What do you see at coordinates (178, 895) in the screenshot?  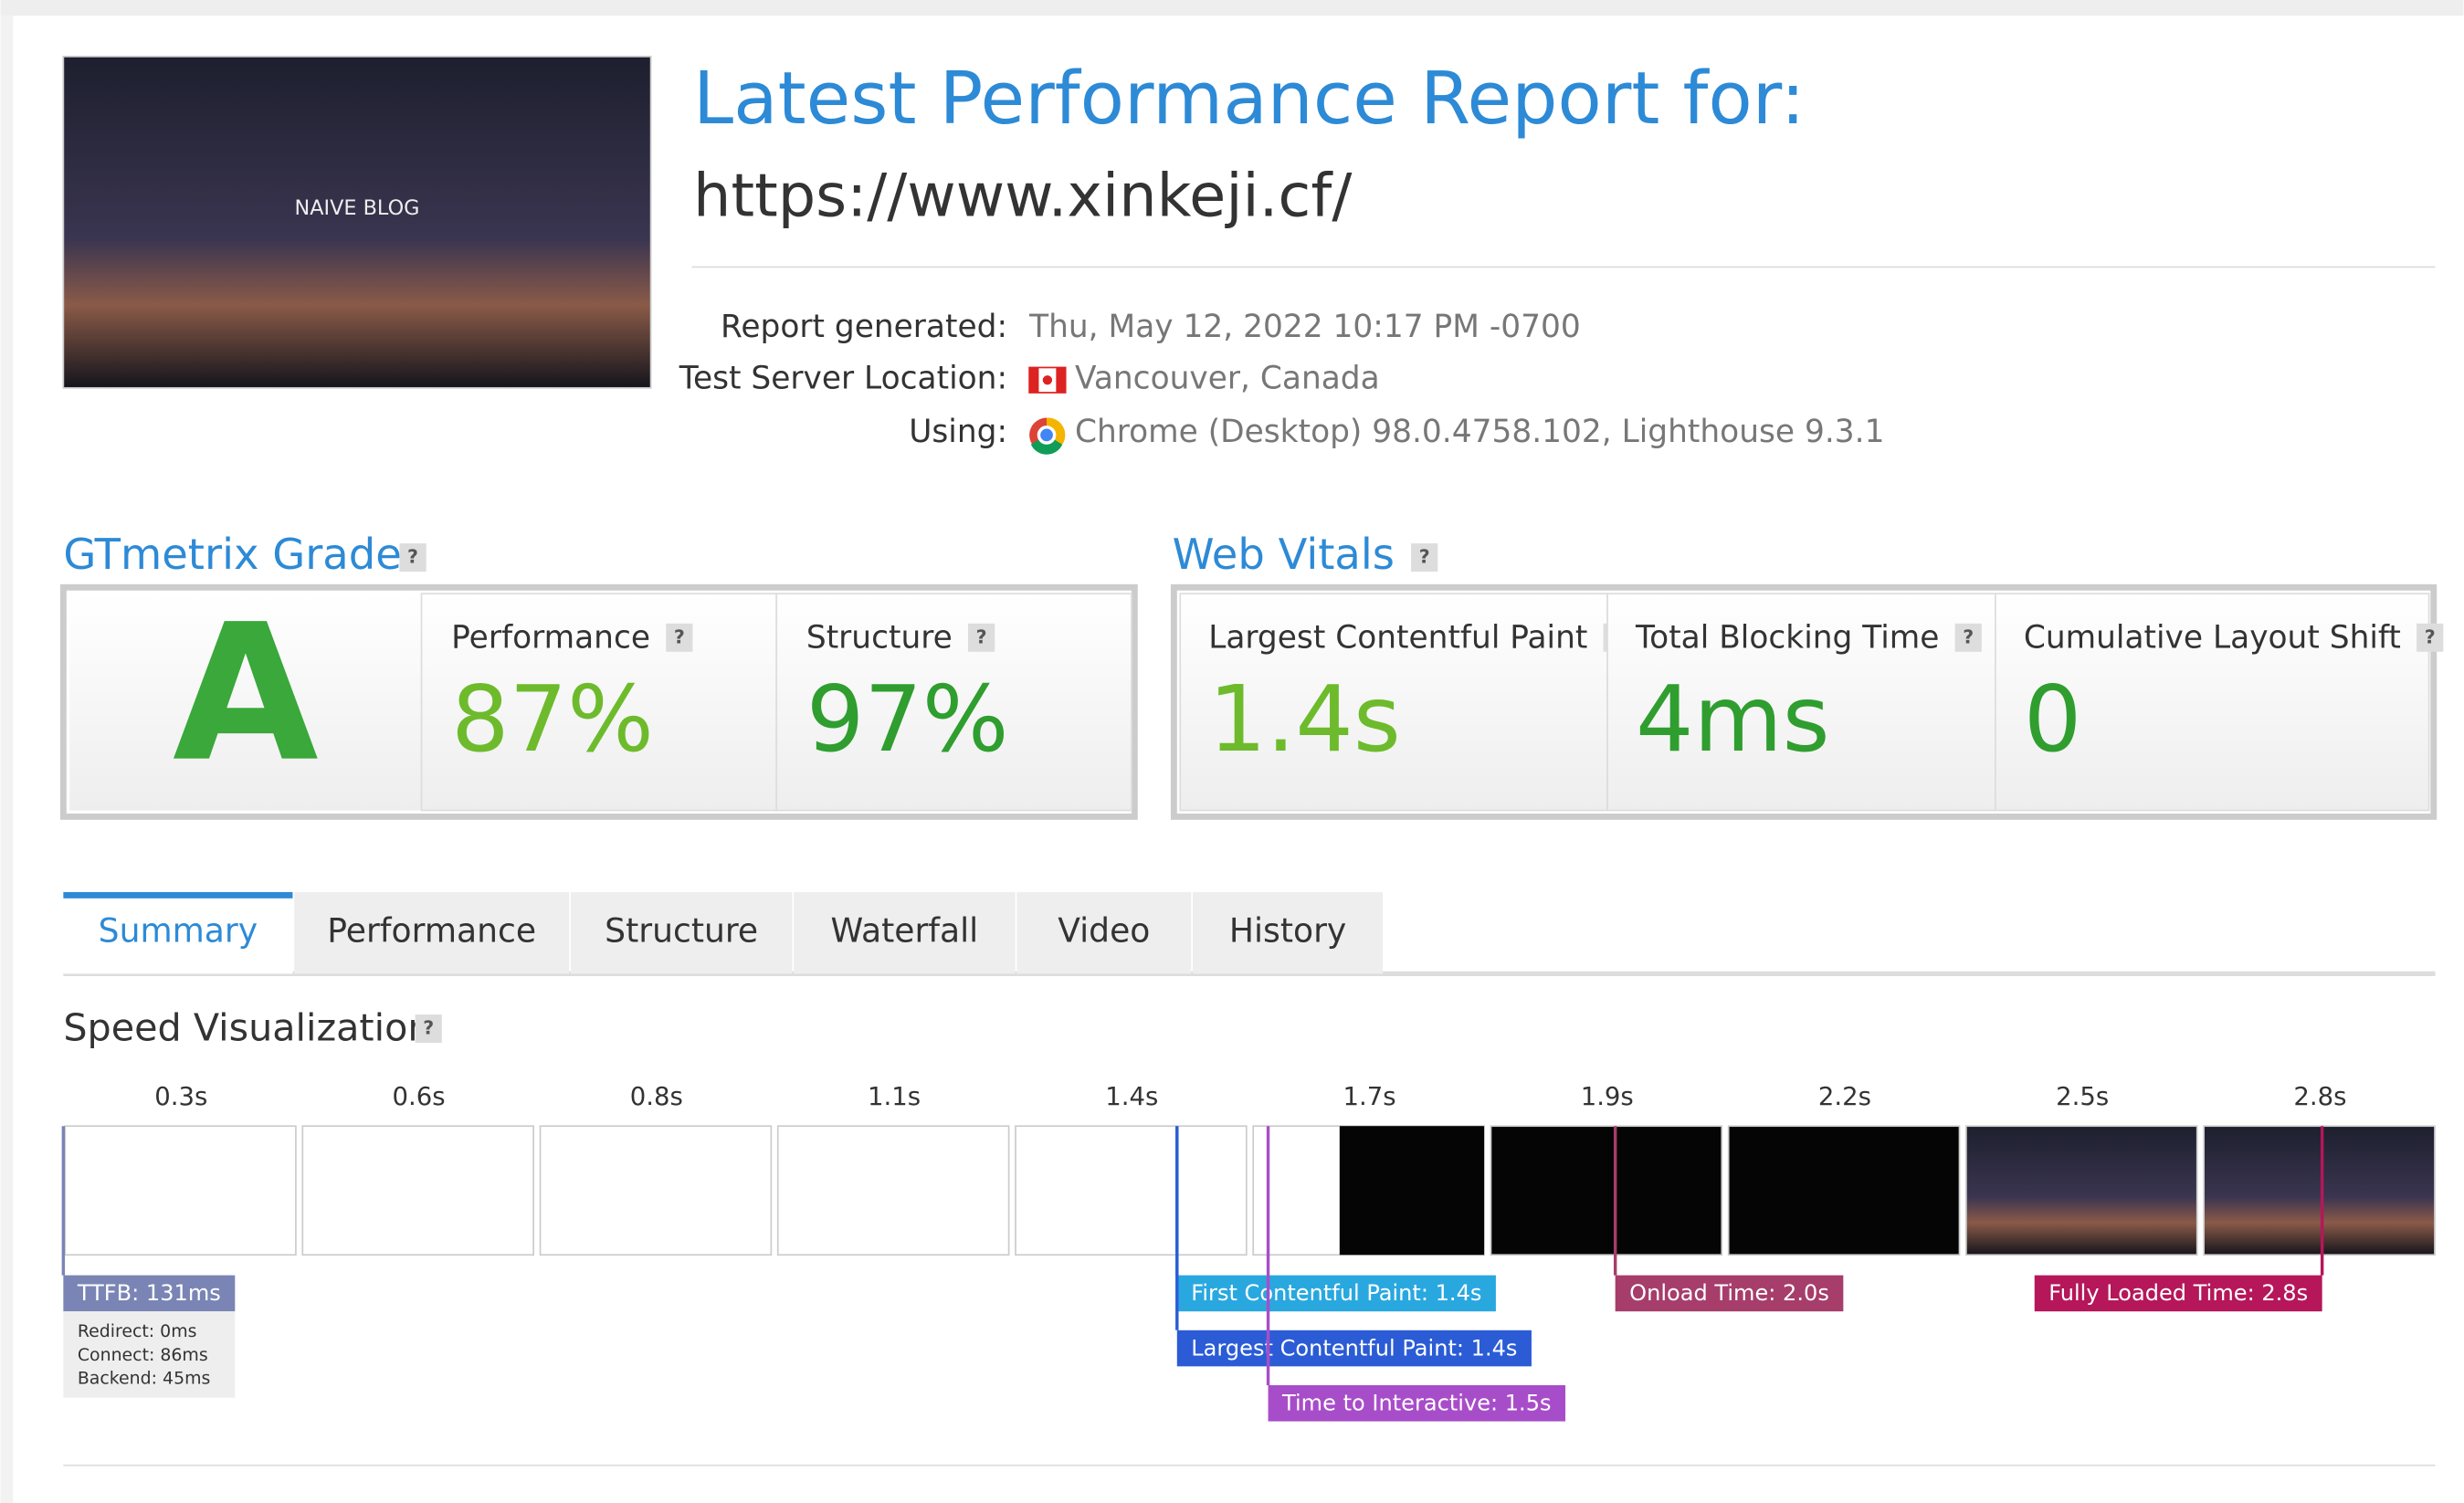 I see `tab-active-bar` at bounding box center [178, 895].